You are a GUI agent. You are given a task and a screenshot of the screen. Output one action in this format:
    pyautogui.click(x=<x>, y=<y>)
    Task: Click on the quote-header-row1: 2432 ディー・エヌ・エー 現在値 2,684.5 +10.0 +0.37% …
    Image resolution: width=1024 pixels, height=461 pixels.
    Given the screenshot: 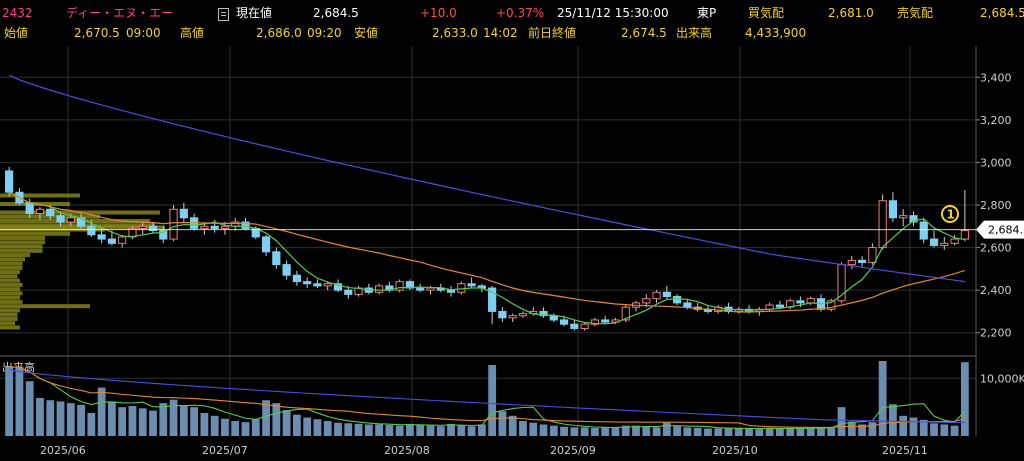 What is the action you would take?
    pyautogui.click(x=512, y=13)
    